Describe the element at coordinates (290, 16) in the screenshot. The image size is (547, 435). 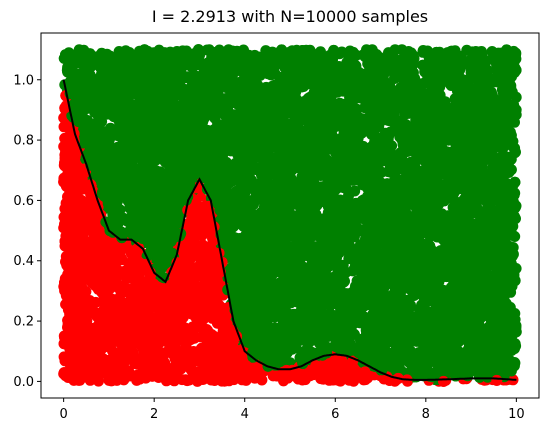
I see `chart-title: I = 2.2913 with N=10000 samples` at that location.